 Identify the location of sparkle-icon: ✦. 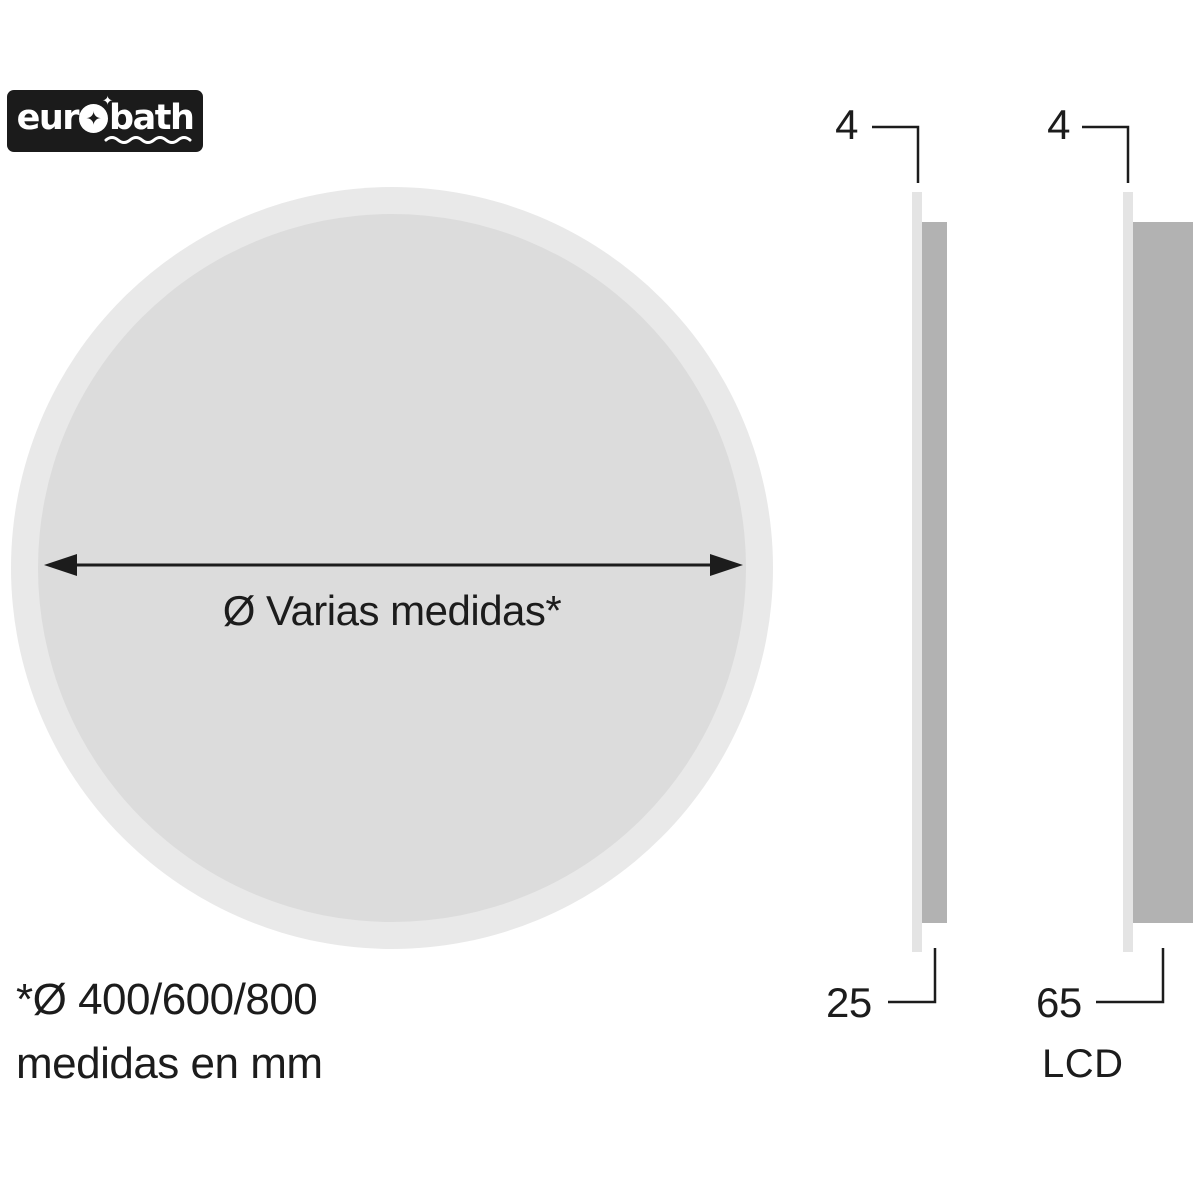
(93, 118).